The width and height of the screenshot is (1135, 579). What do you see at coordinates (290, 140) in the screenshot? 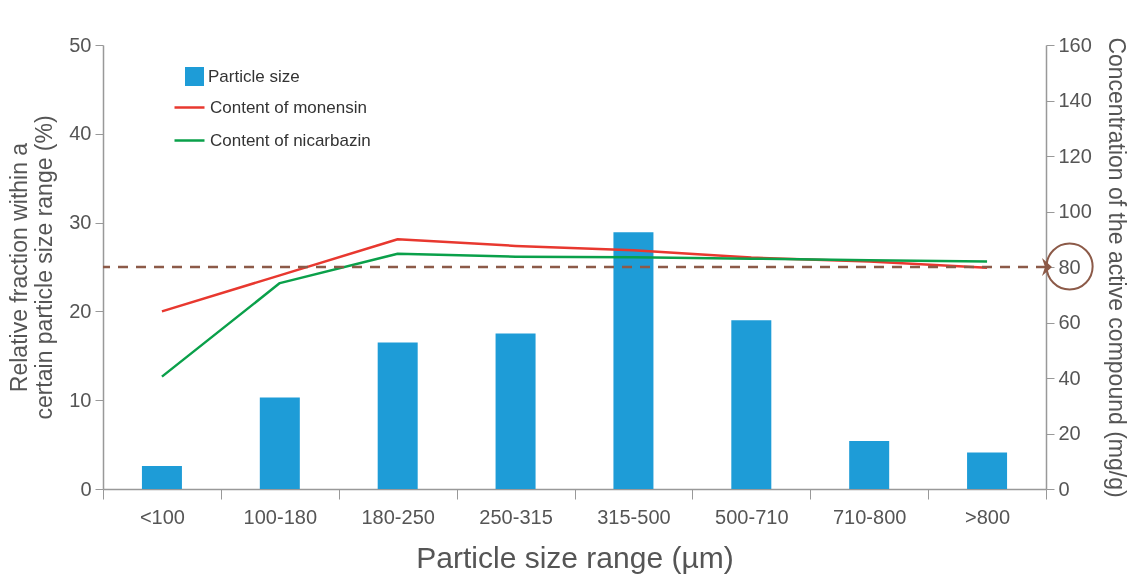
I see `legend-label: Content of nicarbazin` at bounding box center [290, 140].